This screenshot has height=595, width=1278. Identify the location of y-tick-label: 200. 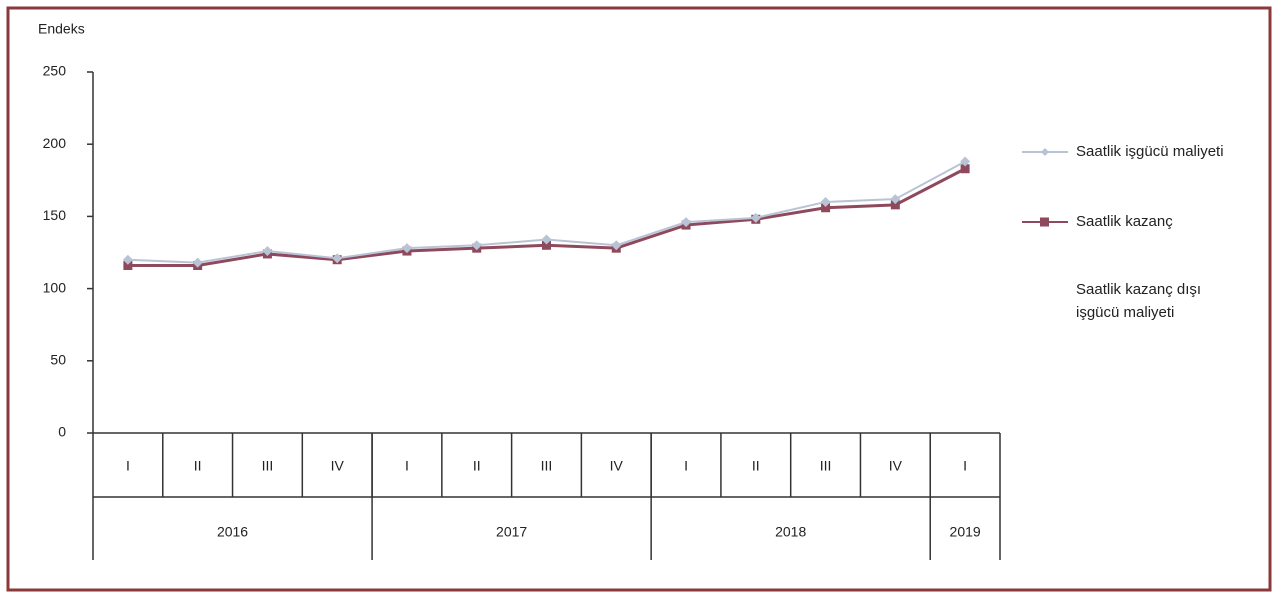
(55, 143).